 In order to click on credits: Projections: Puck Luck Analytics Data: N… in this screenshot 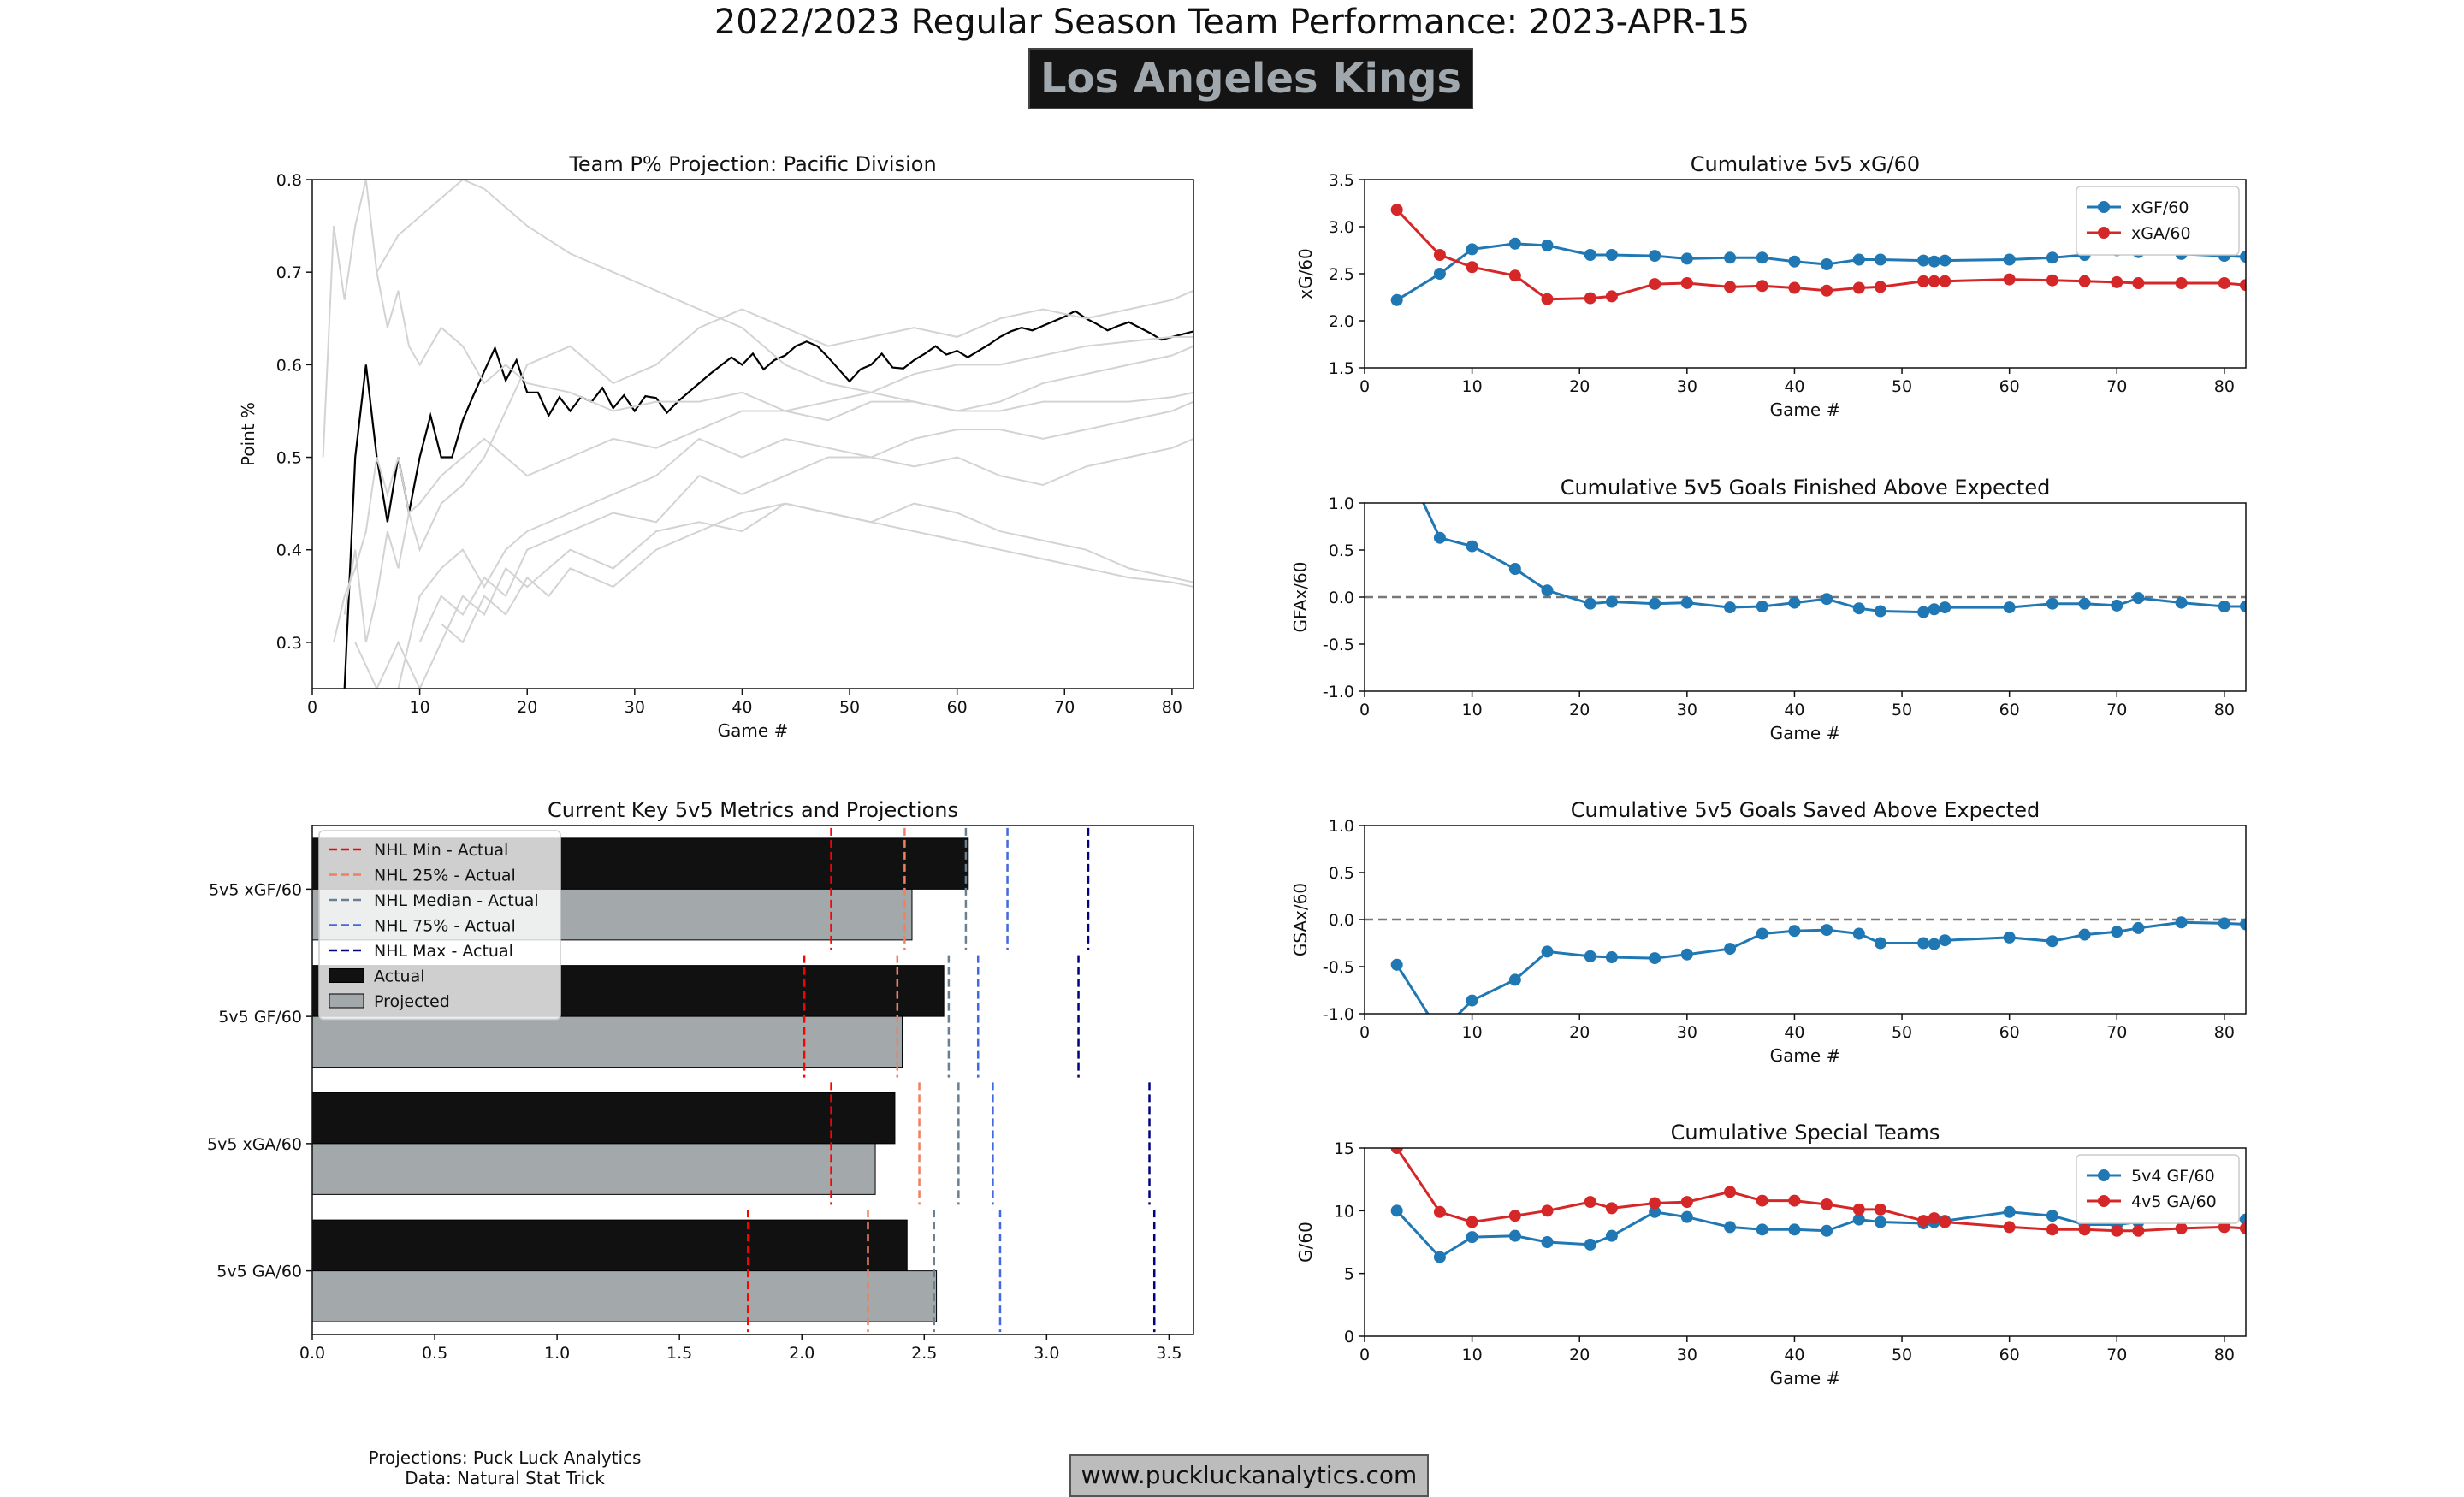, I will do `click(504, 1467)`.